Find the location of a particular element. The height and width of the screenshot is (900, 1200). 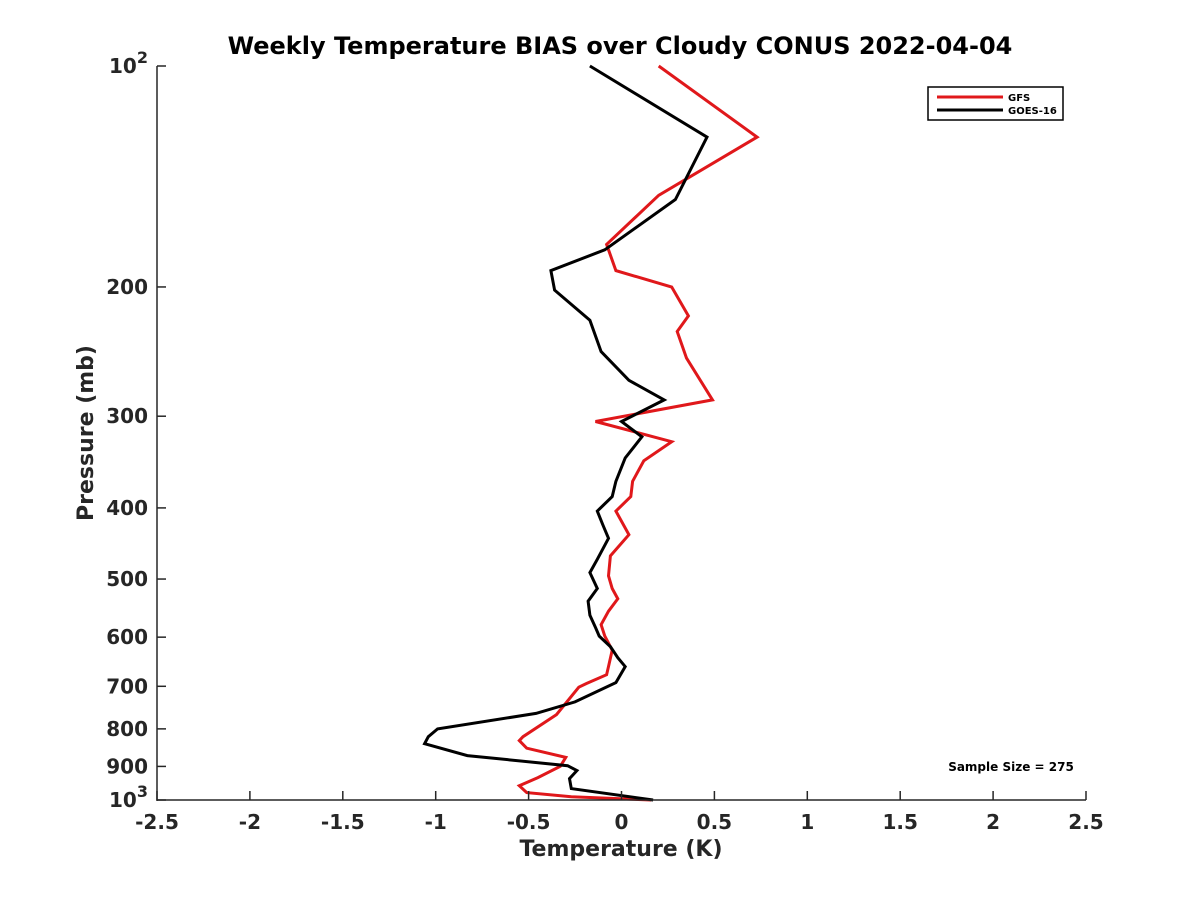

x-tick-label: -0.5 is located at coordinates (529, 822).